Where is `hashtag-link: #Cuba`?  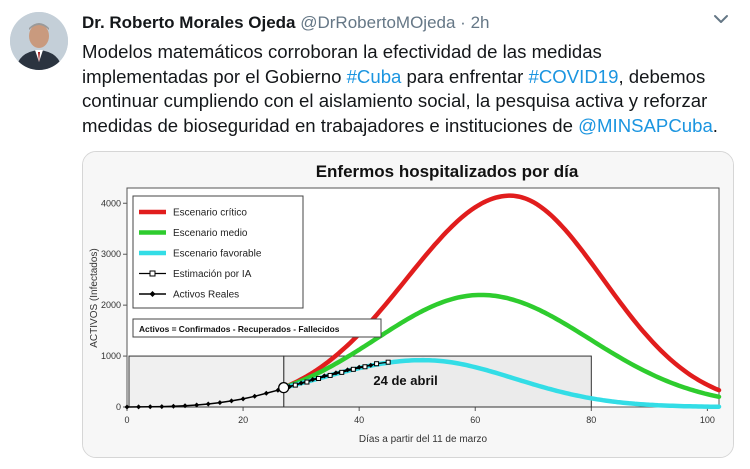
hashtag-link: #Cuba is located at coordinates (374, 76).